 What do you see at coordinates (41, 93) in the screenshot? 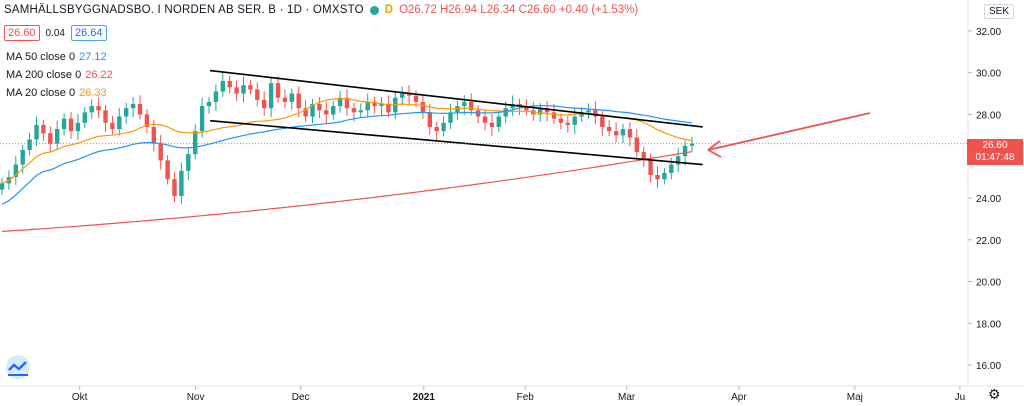
I see `indicator-label: MA 20 close 0` at bounding box center [41, 93].